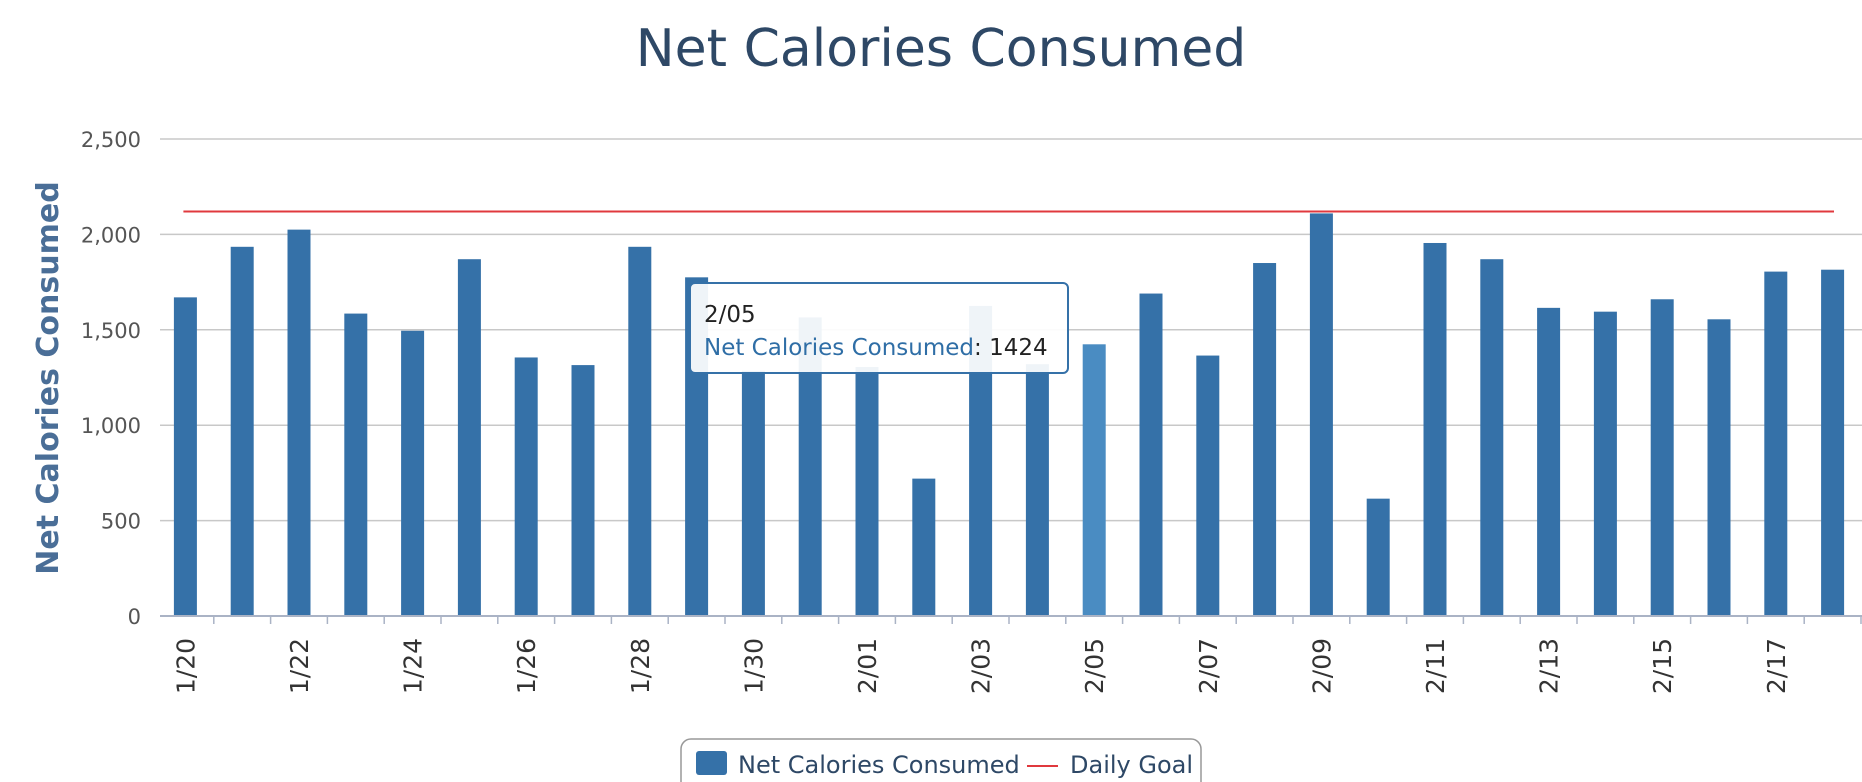 This screenshot has width=1862, height=782. I want to click on x-tick-label: 2/05, so click(1094, 666).